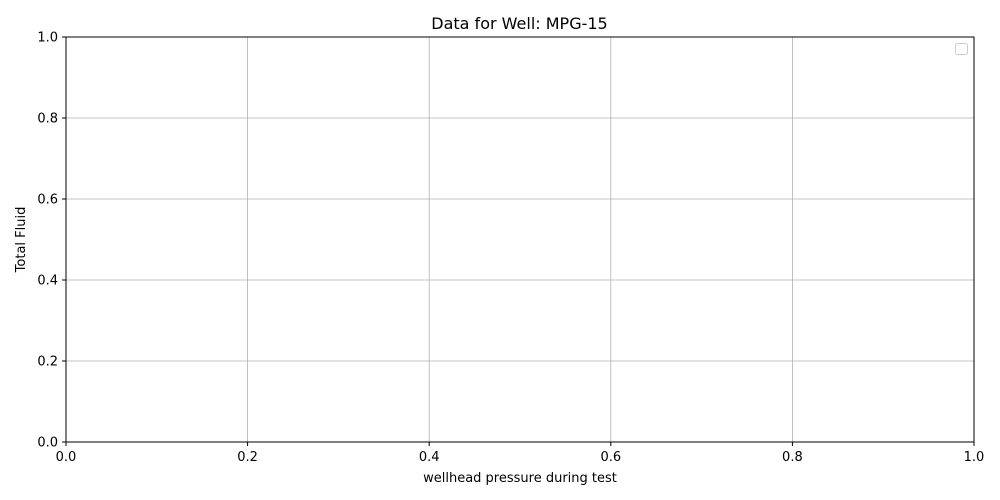 The image size is (1000, 500). What do you see at coordinates (520, 478) in the screenshot?
I see `x-axis-label: wellhead pressure during test` at bounding box center [520, 478].